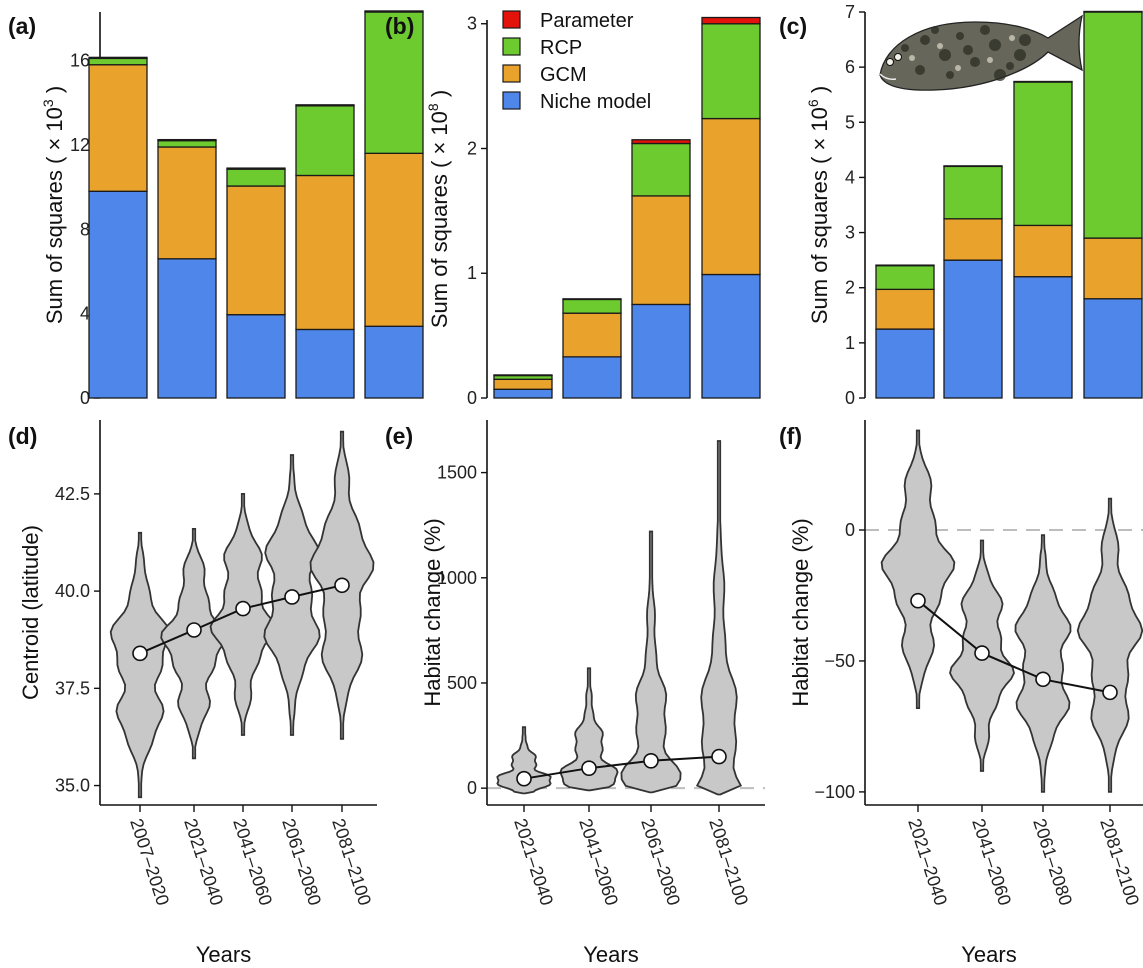 The height and width of the screenshot is (968, 1143). I want to click on mean-point-2041-2060, so click(982, 653).